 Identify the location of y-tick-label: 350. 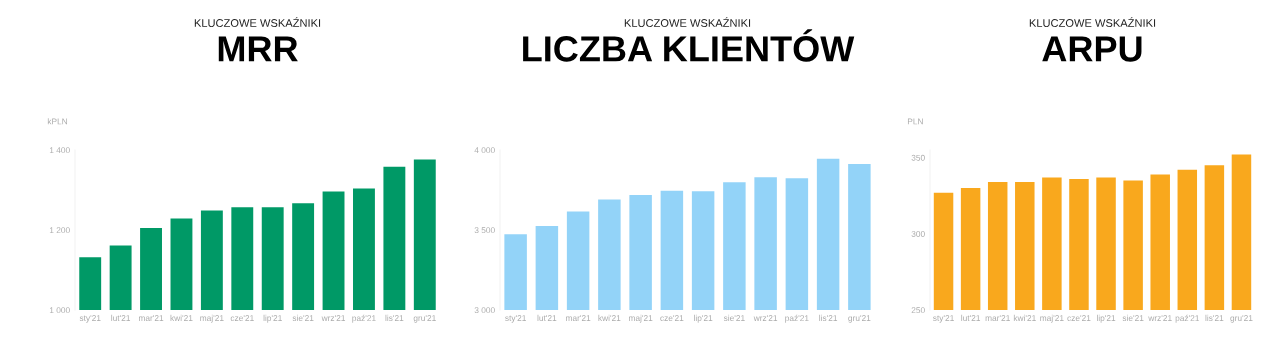
(918, 157).